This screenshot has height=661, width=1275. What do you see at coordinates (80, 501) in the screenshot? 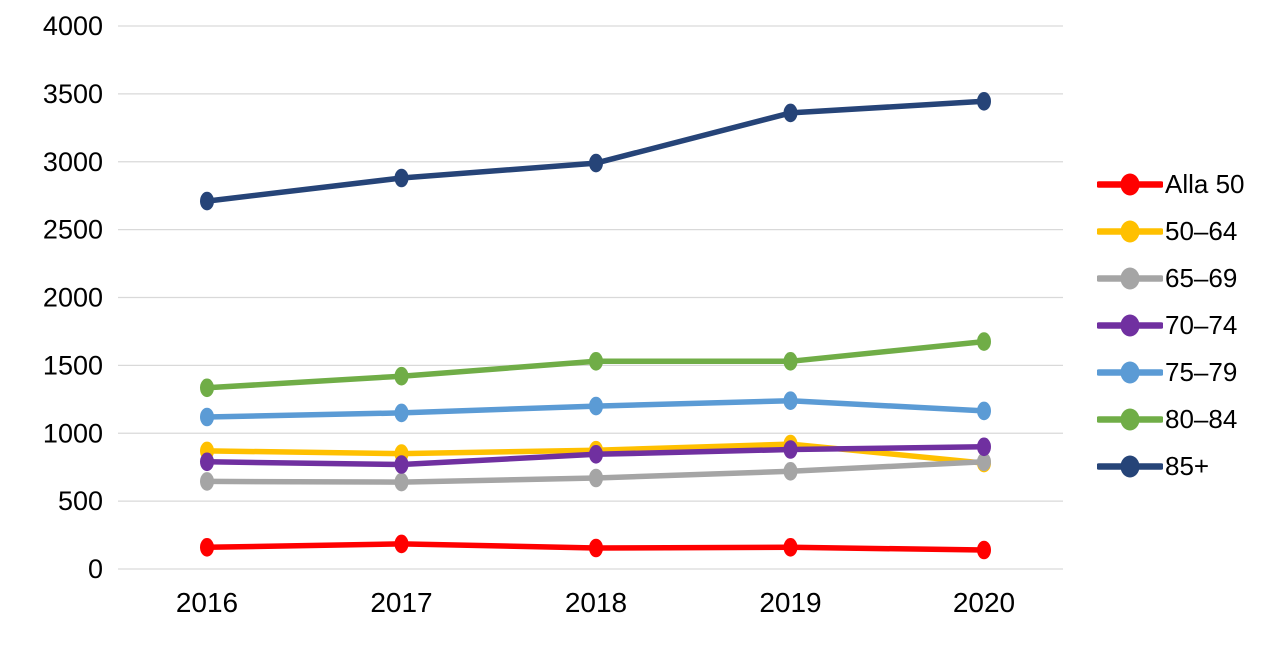
I see `y-tick-label: 500` at bounding box center [80, 501].